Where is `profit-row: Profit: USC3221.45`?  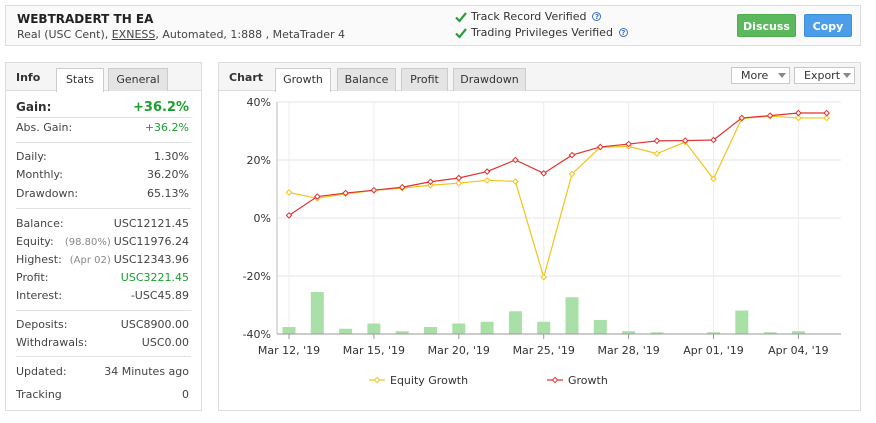 profit-row: Profit: USC3221.45 is located at coordinates (102, 279).